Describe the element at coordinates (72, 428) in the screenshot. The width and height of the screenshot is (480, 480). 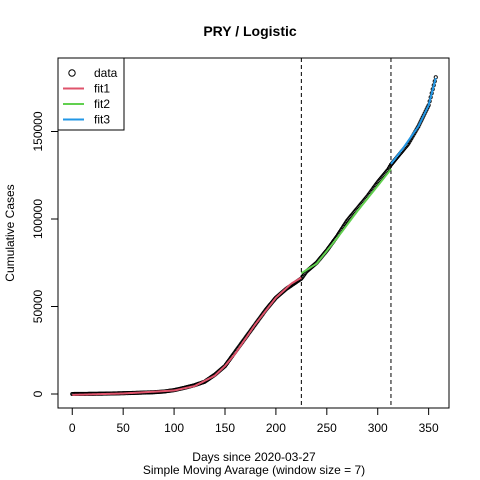
I see `x-tick-label: 0` at that location.